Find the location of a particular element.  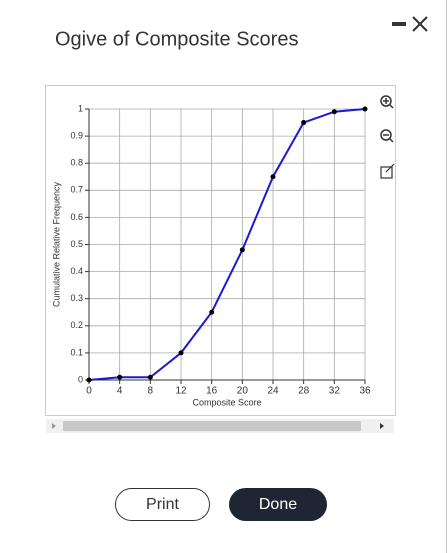

x-tick-label: 20 is located at coordinates (243, 391).